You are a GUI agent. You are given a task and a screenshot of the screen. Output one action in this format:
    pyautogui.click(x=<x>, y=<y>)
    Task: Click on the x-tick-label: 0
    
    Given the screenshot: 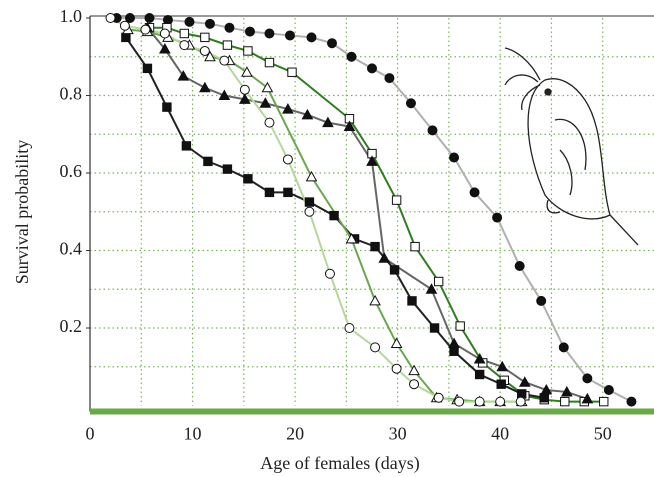 What is the action you would take?
    pyautogui.click(x=90, y=434)
    